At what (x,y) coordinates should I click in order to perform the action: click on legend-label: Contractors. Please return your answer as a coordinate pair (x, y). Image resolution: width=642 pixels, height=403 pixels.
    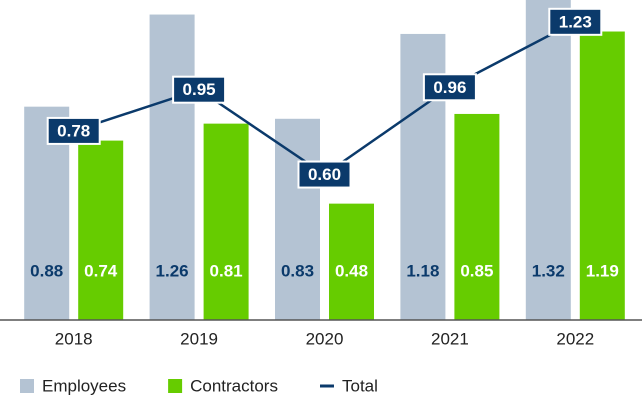
    Looking at the image, I should click on (234, 385).